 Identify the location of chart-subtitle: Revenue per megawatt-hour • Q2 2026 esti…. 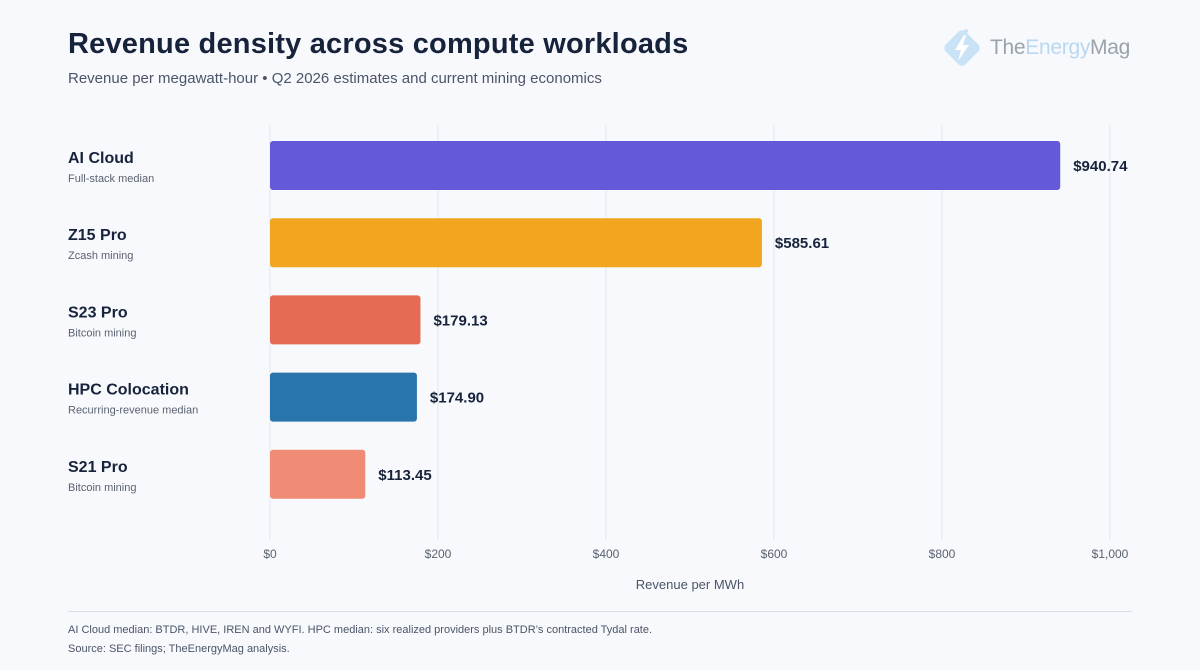
(335, 78).